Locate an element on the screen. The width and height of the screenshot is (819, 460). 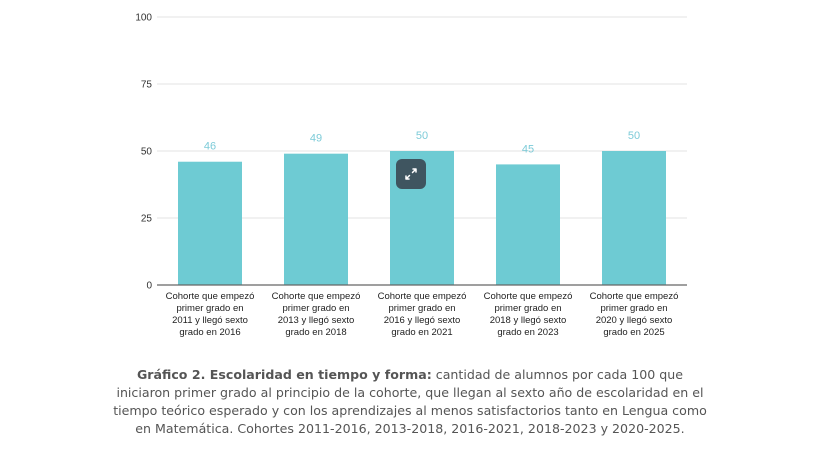
y-tick-label: 75 is located at coordinates (147, 85).